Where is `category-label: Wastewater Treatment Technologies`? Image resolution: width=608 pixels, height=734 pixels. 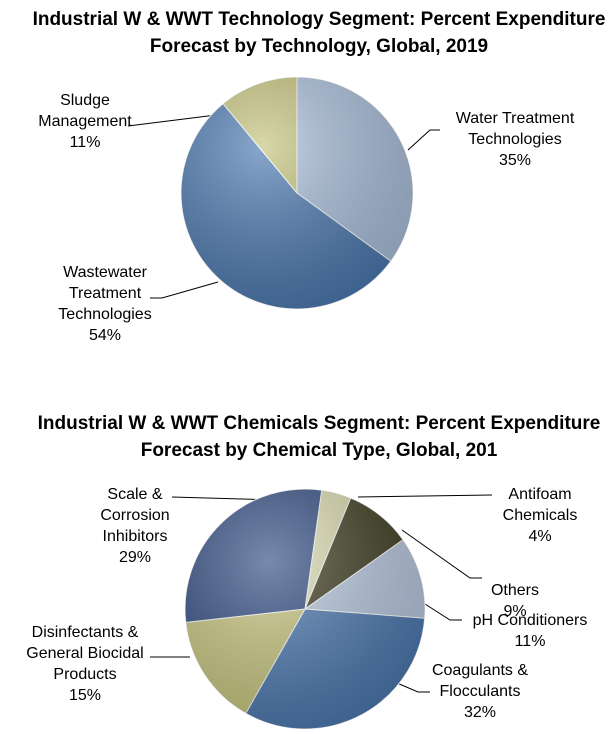
category-label: Wastewater Treatment Technologies is located at coordinates (105, 293).